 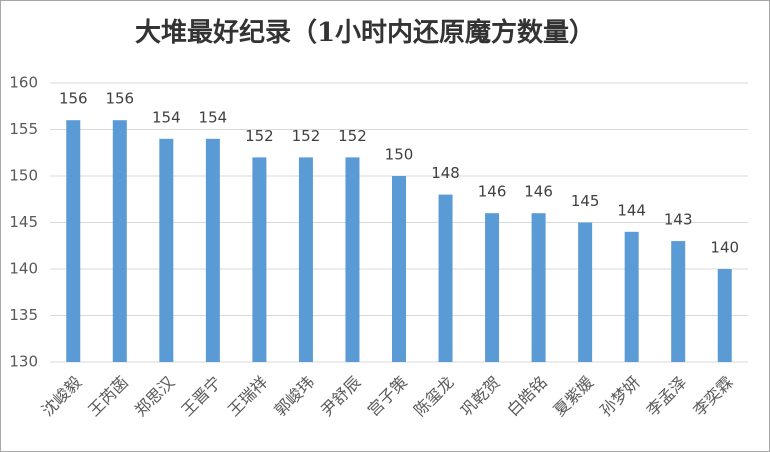 What do you see at coordinates (23, 176) in the screenshot?
I see `y-tick-label: 150` at bounding box center [23, 176].